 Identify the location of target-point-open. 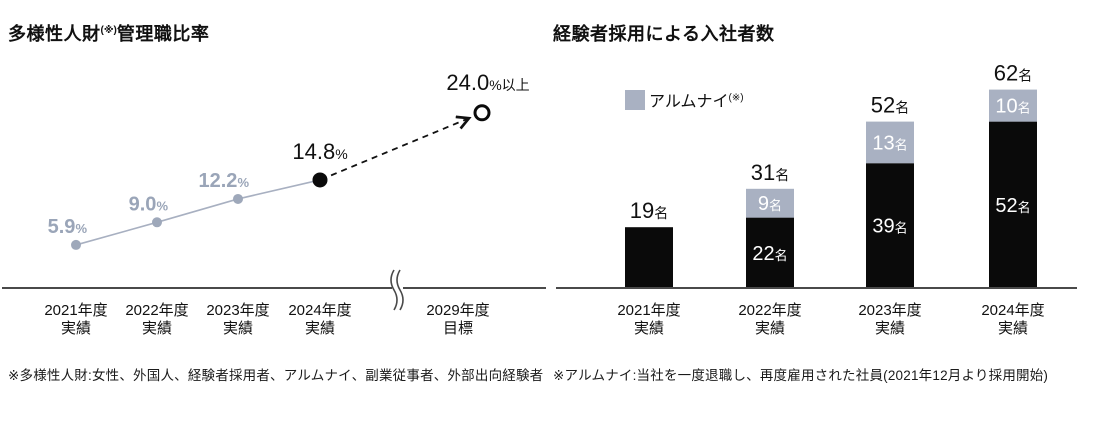
(482, 113).